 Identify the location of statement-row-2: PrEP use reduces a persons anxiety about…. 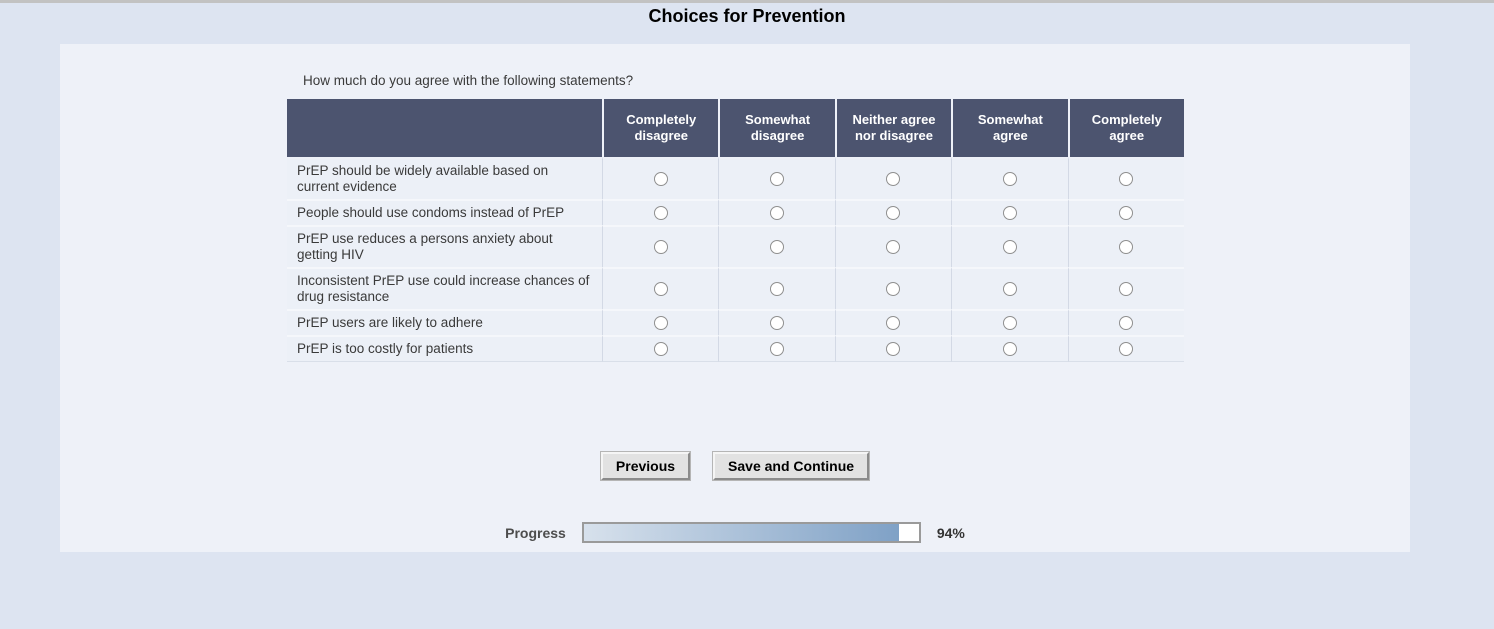
(735, 246).